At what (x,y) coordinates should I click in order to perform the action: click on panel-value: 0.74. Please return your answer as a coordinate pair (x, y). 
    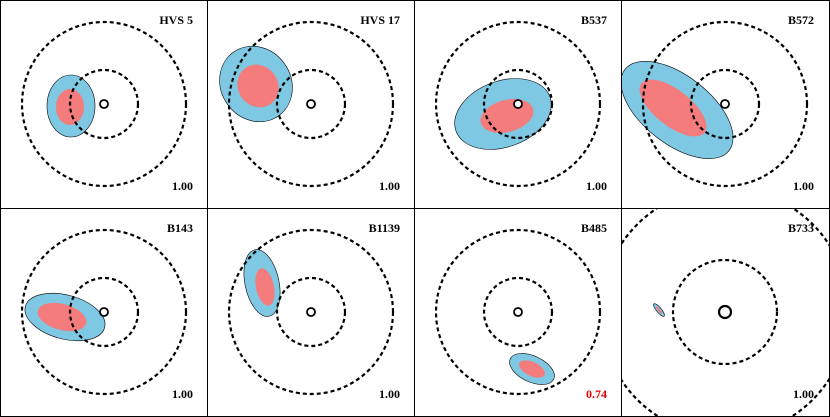
    Looking at the image, I should click on (596, 394).